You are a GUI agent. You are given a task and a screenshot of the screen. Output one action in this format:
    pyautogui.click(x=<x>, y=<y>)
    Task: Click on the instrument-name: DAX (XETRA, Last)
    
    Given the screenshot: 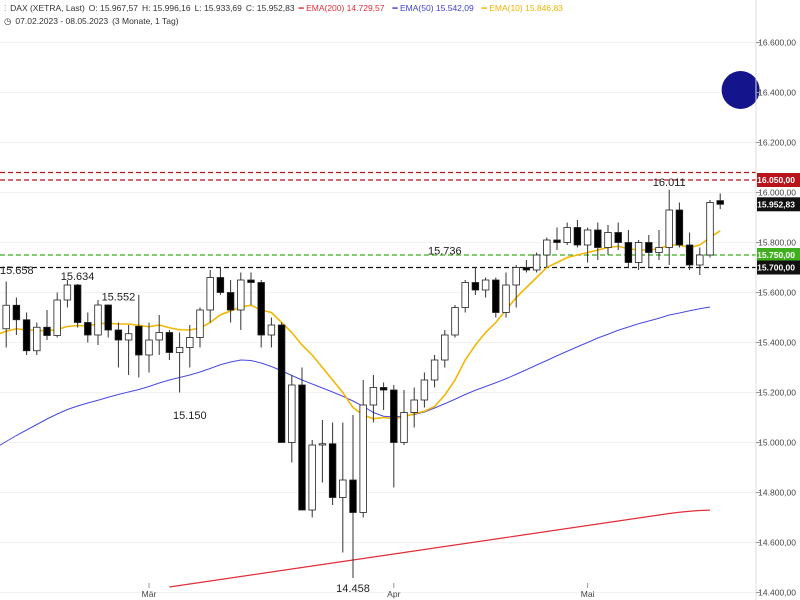 What is the action you would take?
    pyautogui.click(x=47, y=8)
    